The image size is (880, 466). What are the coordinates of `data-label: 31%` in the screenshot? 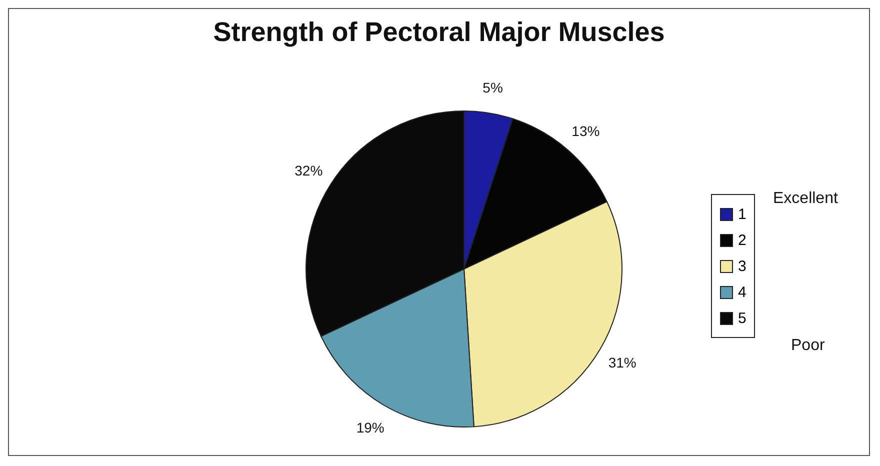 It's located at (622, 362).